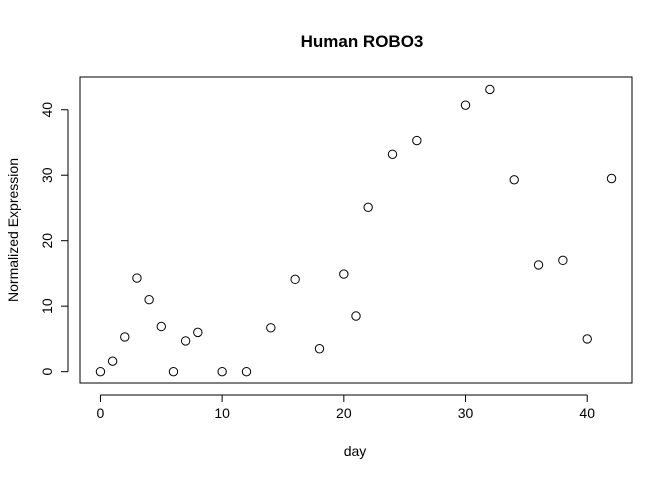 This screenshot has width=672, height=480. Describe the element at coordinates (222, 413) in the screenshot. I see `x-tick-label: 10` at that location.